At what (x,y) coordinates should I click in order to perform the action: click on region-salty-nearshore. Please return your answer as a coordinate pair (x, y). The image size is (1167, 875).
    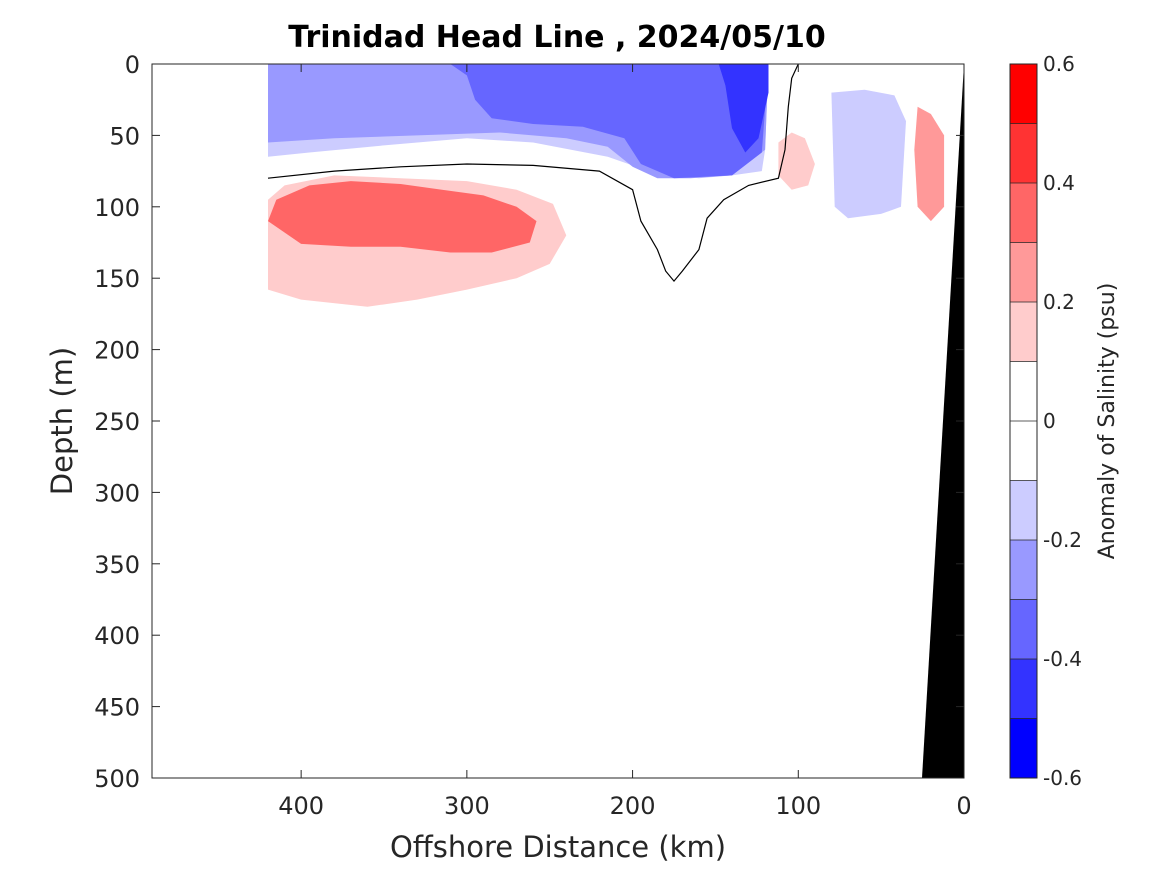
    Looking at the image, I should click on (929, 164).